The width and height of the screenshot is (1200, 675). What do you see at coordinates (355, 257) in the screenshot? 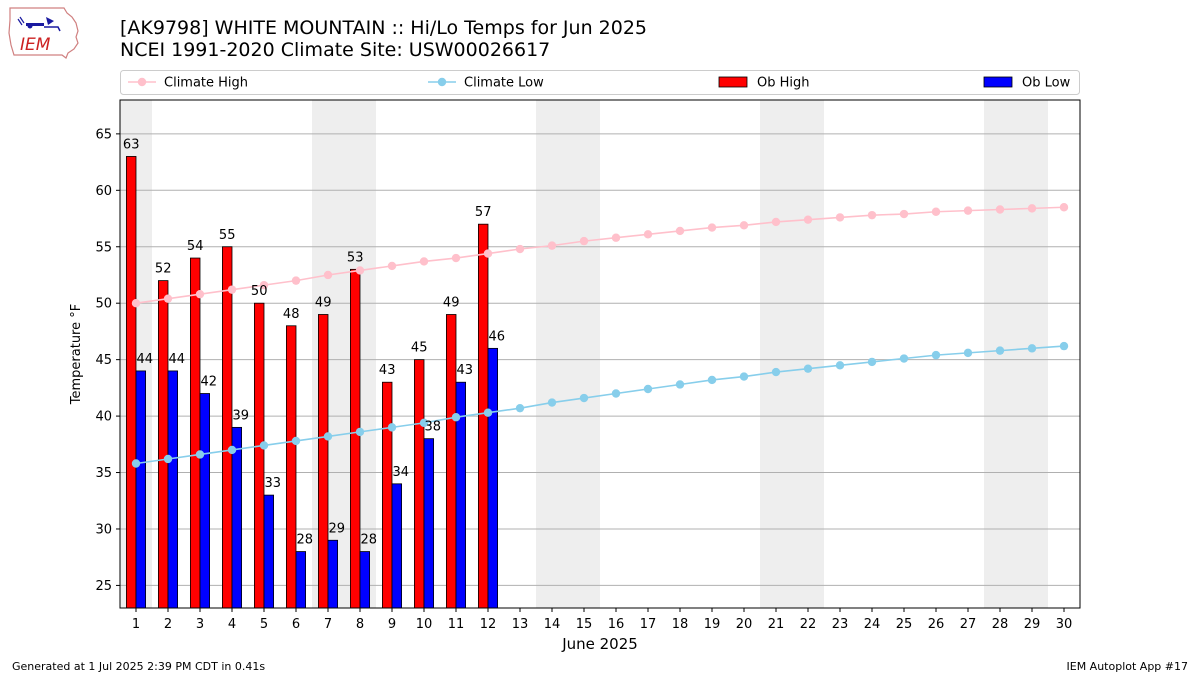
I see `ob-high-value-label: 53` at bounding box center [355, 257].